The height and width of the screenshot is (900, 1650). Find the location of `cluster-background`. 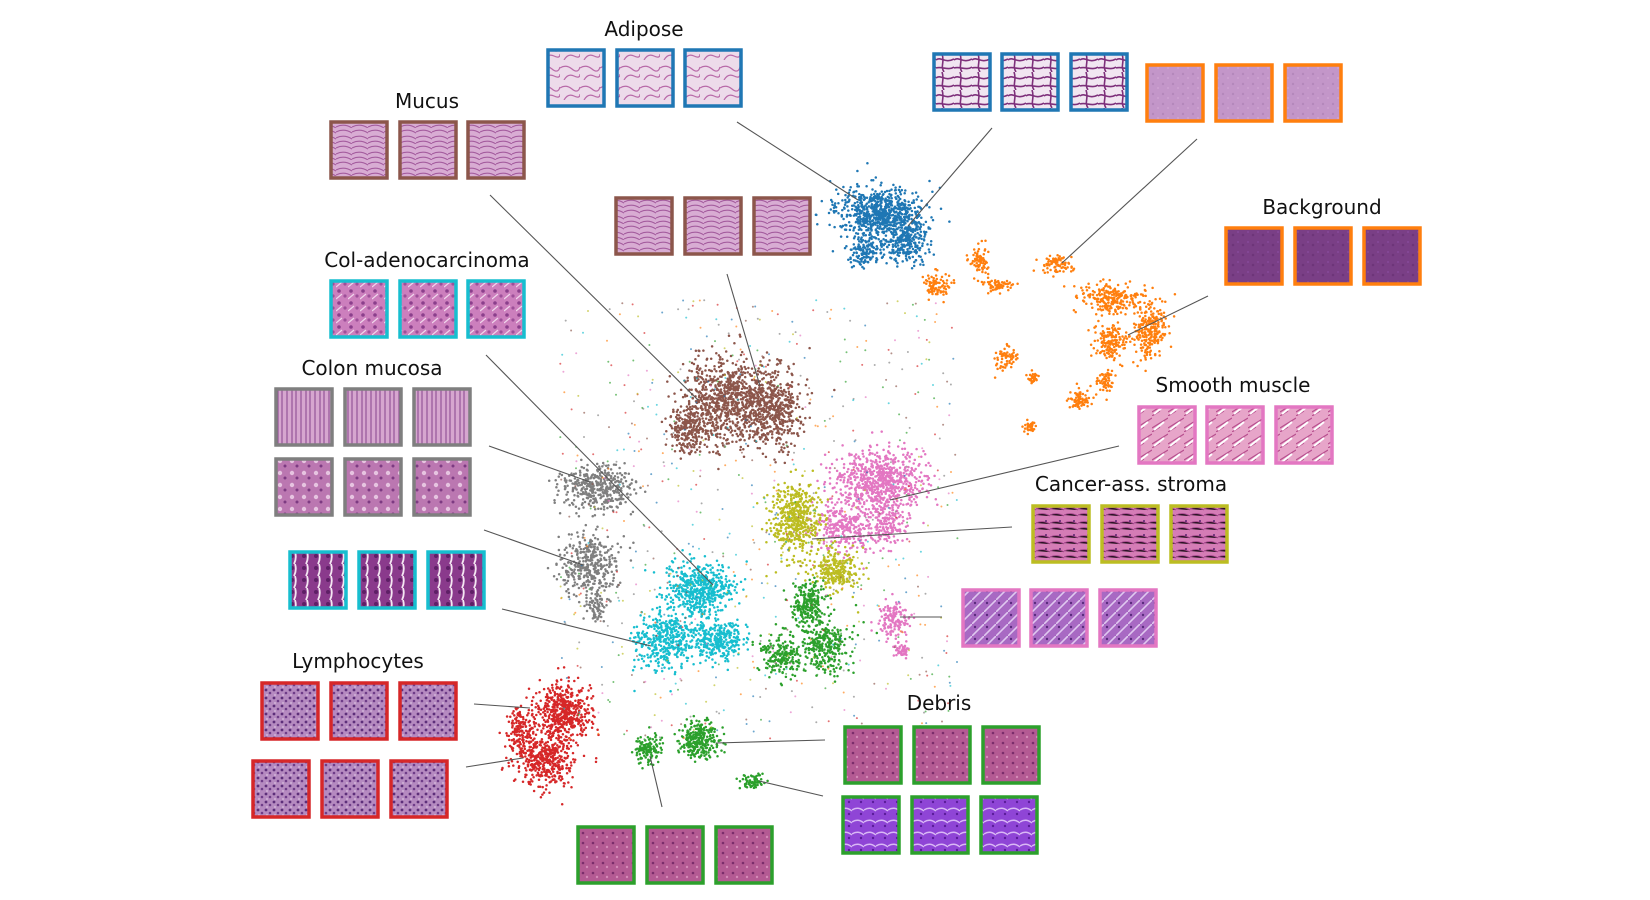

cluster-background is located at coordinates (1109, 341).